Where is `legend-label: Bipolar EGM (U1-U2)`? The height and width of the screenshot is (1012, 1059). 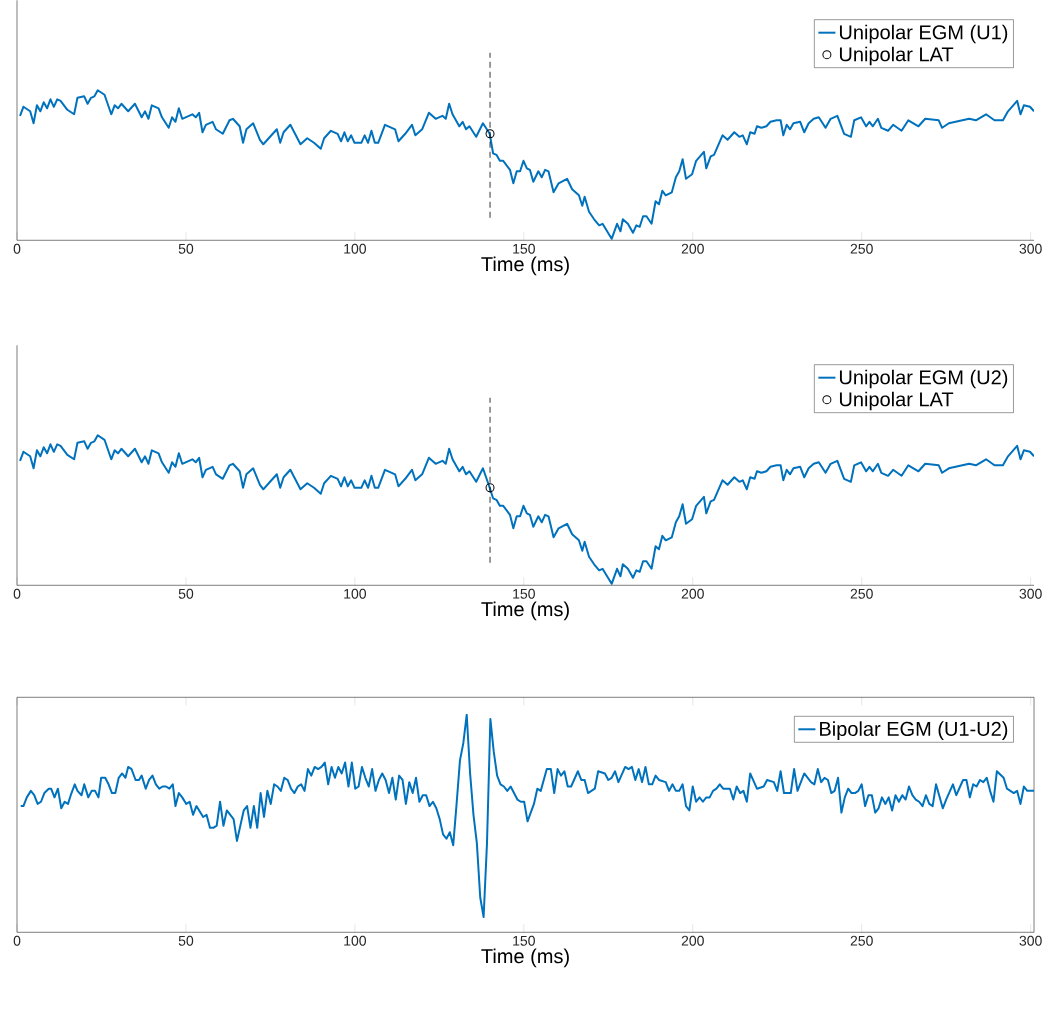 legend-label: Bipolar EGM (U1-U2) is located at coordinates (914, 730).